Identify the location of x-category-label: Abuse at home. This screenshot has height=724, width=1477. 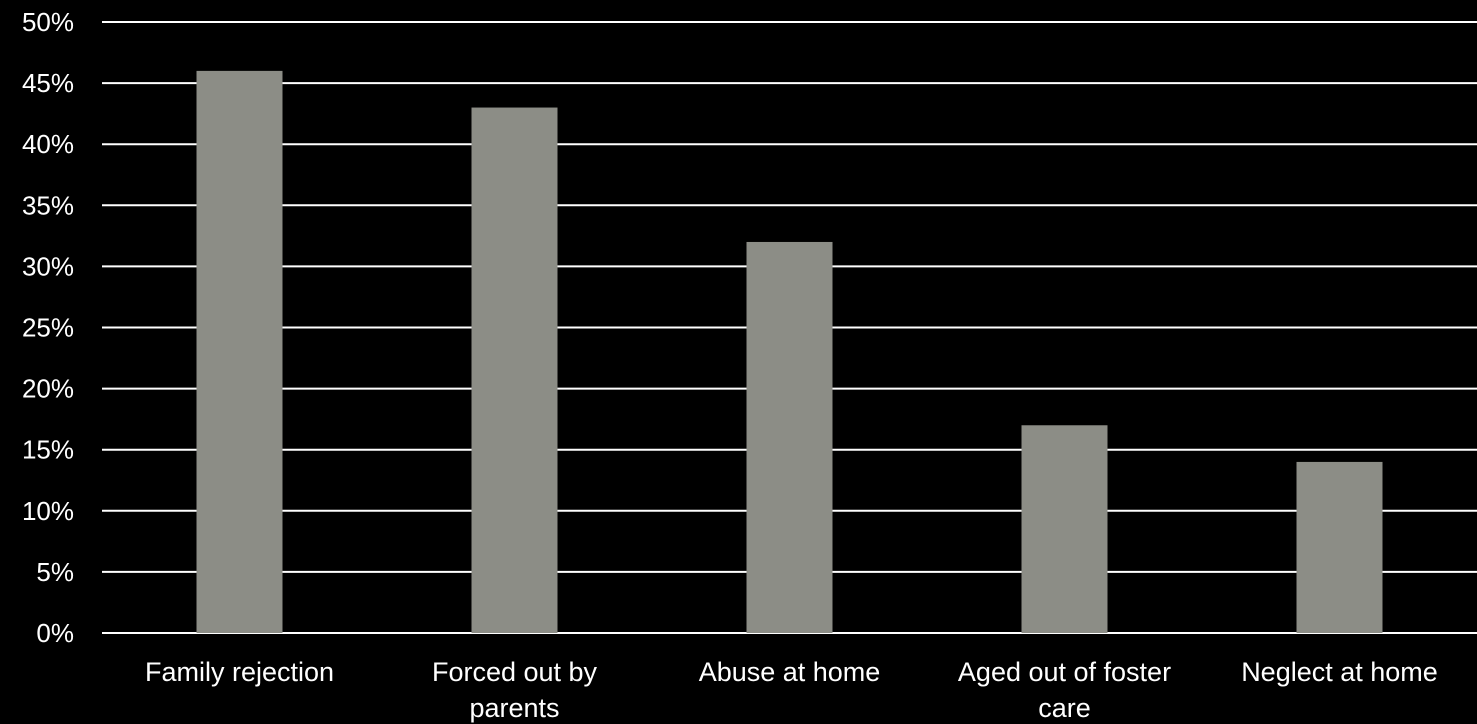
(790, 672).